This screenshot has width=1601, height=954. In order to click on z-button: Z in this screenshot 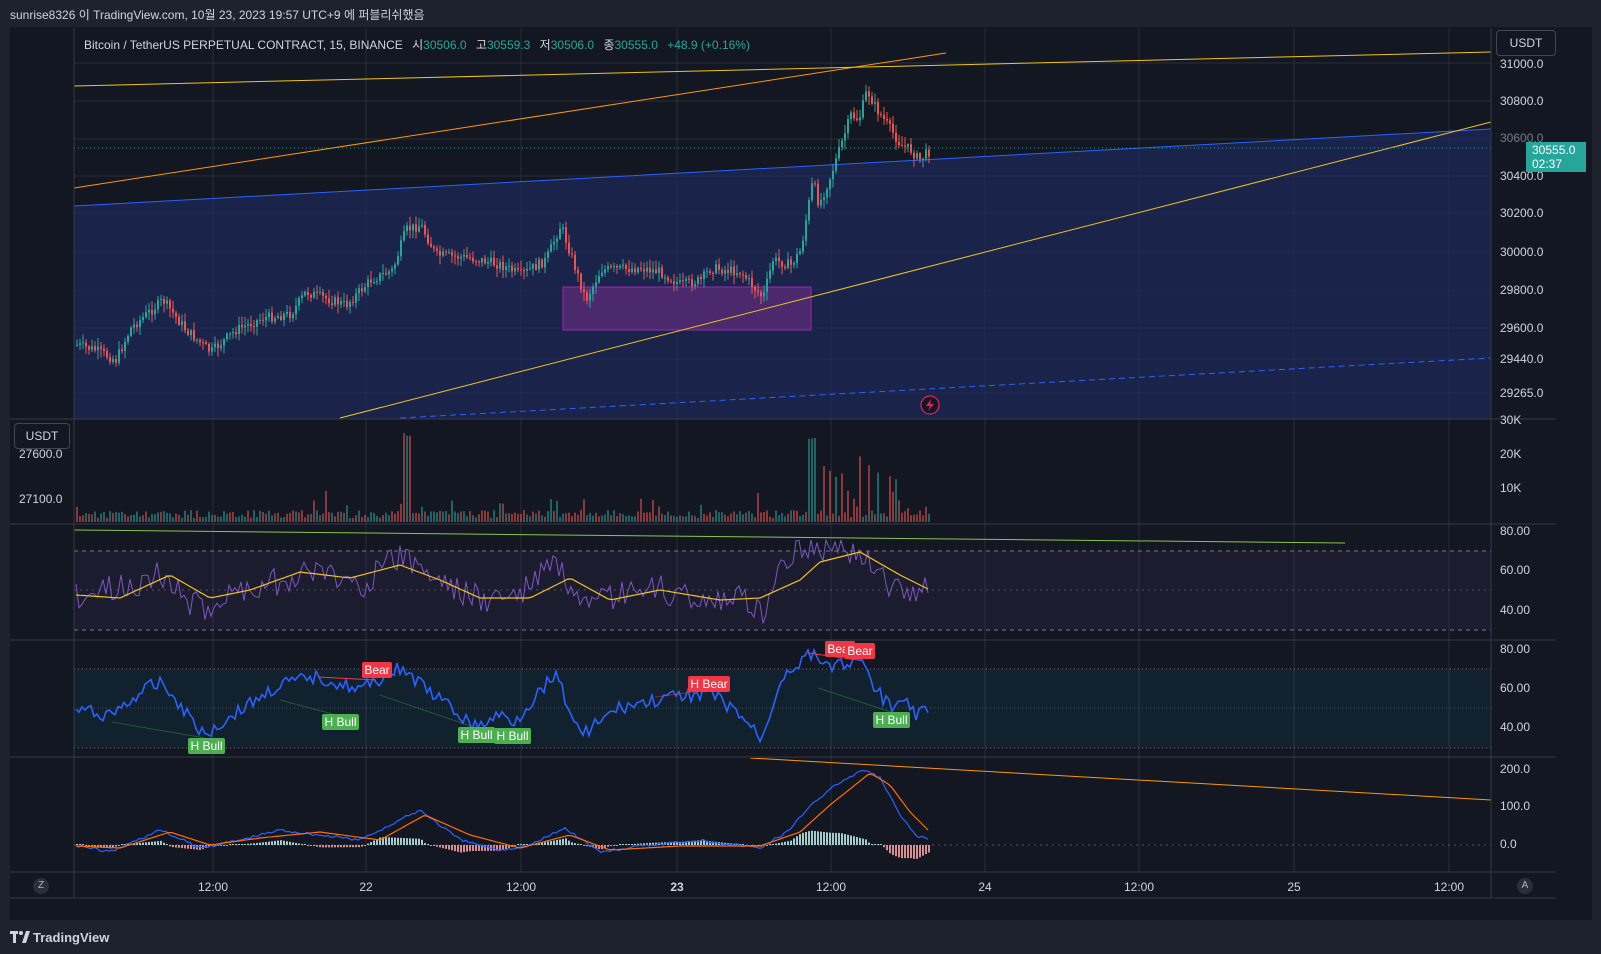, I will do `click(41, 886)`.